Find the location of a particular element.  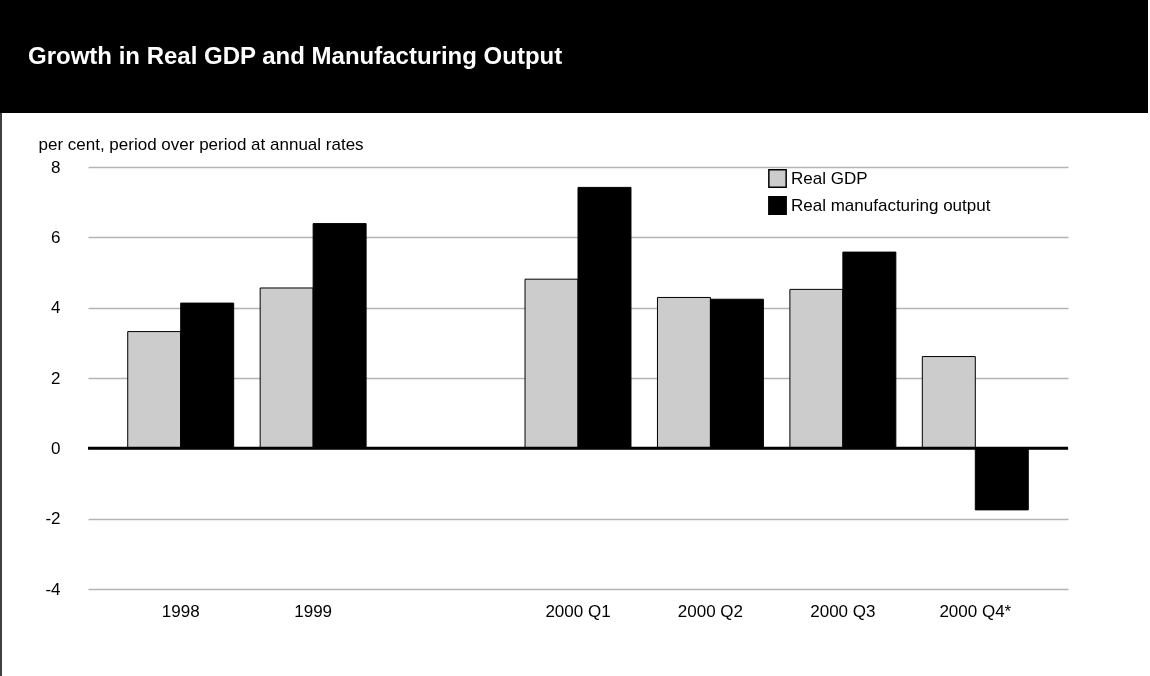

y-tick-label: 0 is located at coordinates (56, 448).